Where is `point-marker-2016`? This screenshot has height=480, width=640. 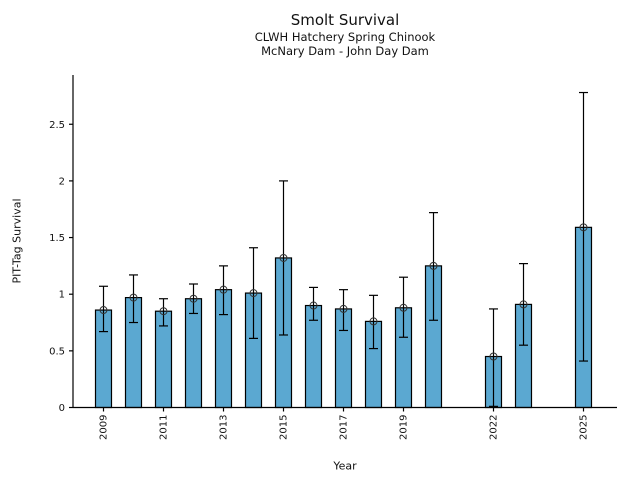 point-marker-2016 is located at coordinates (313, 305).